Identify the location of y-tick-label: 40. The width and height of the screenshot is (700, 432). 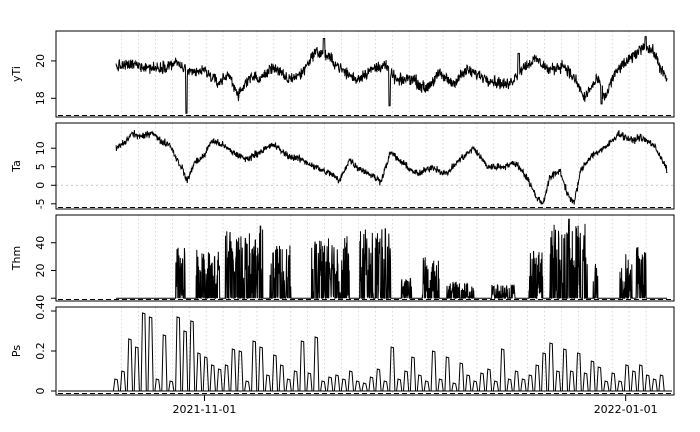
(40, 243).